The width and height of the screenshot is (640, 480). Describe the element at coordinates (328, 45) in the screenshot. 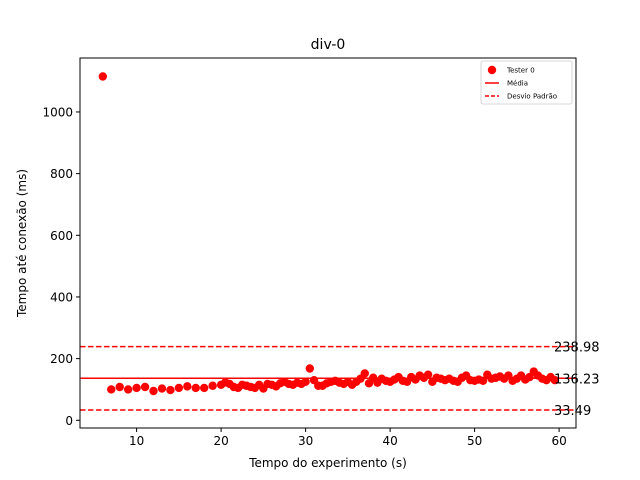

I see `chart-title: div-0` at that location.